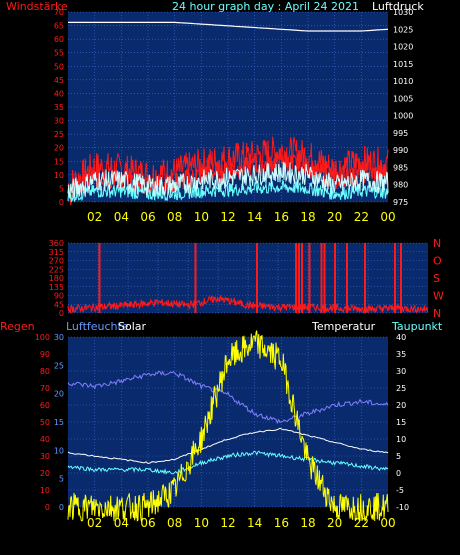 Image resolution: width=460 pixels, height=555 pixels. I want to click on humidity-y-tick-label: 10, so click(59, 450).